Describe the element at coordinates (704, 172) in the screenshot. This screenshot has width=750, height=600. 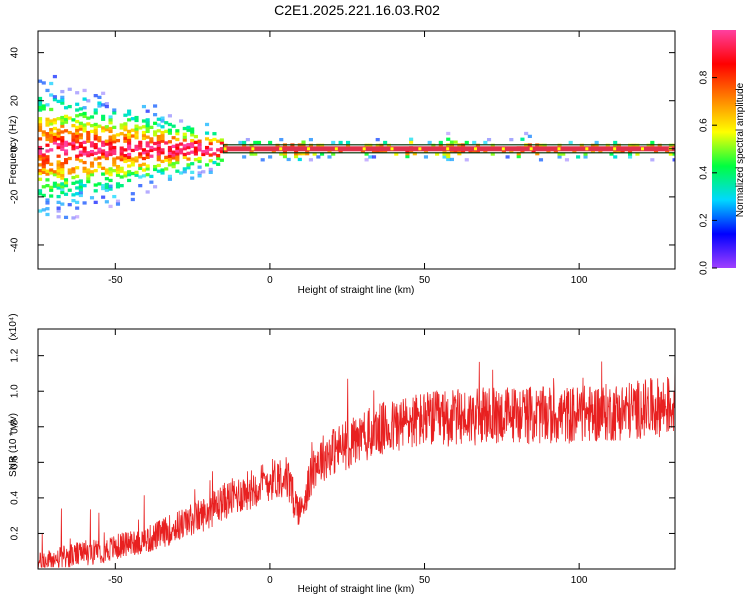
I see `colorbar-tick-label: 0.4` at that location.